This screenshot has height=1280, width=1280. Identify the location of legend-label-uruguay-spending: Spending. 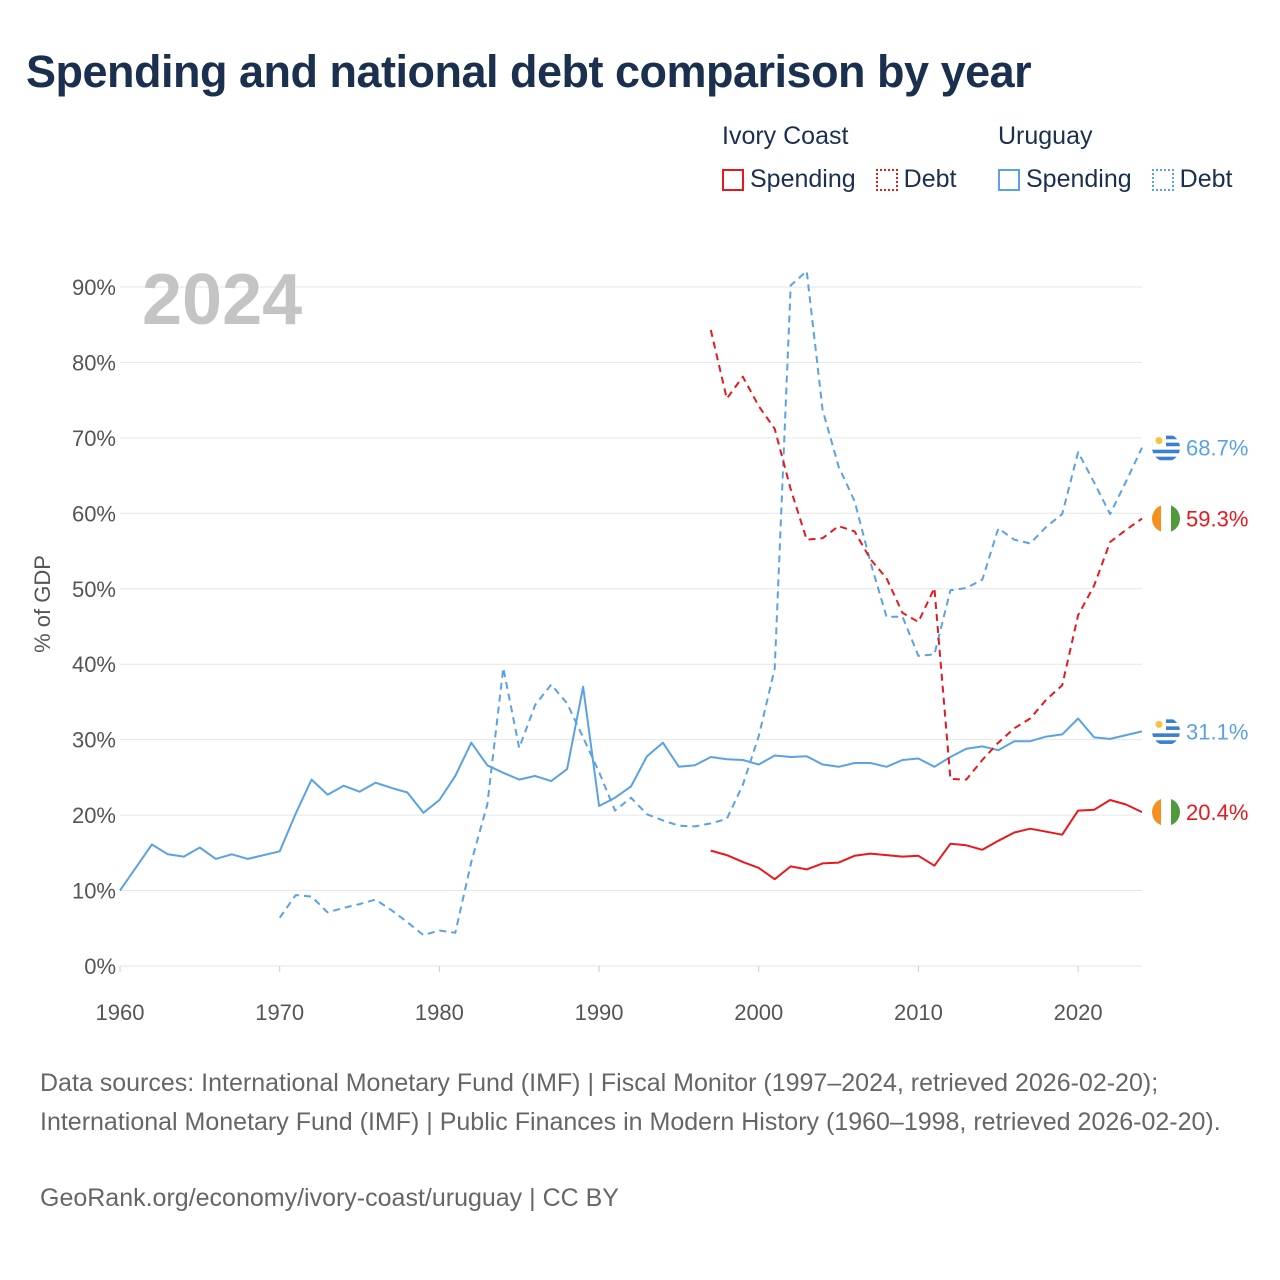
(1079, 179).